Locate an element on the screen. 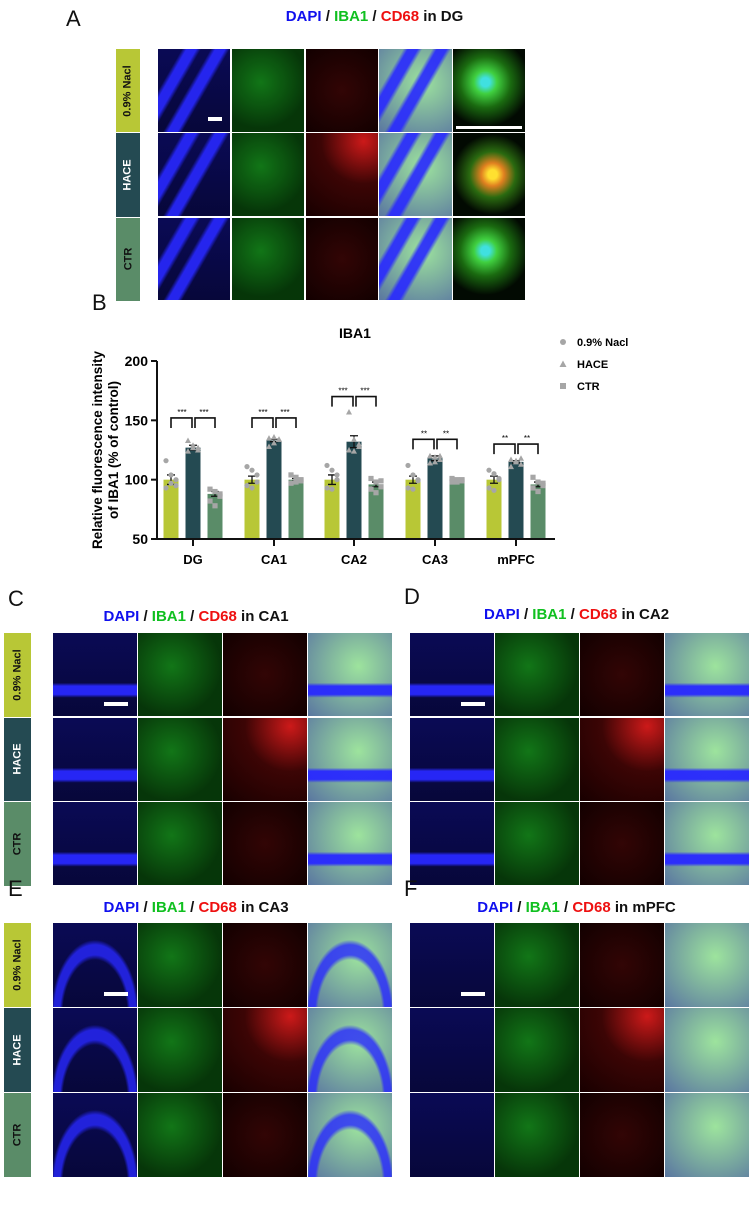 This screenshot has height=1208, width=749. bar-ctr-ca3 is located at coordinates (457, 509).